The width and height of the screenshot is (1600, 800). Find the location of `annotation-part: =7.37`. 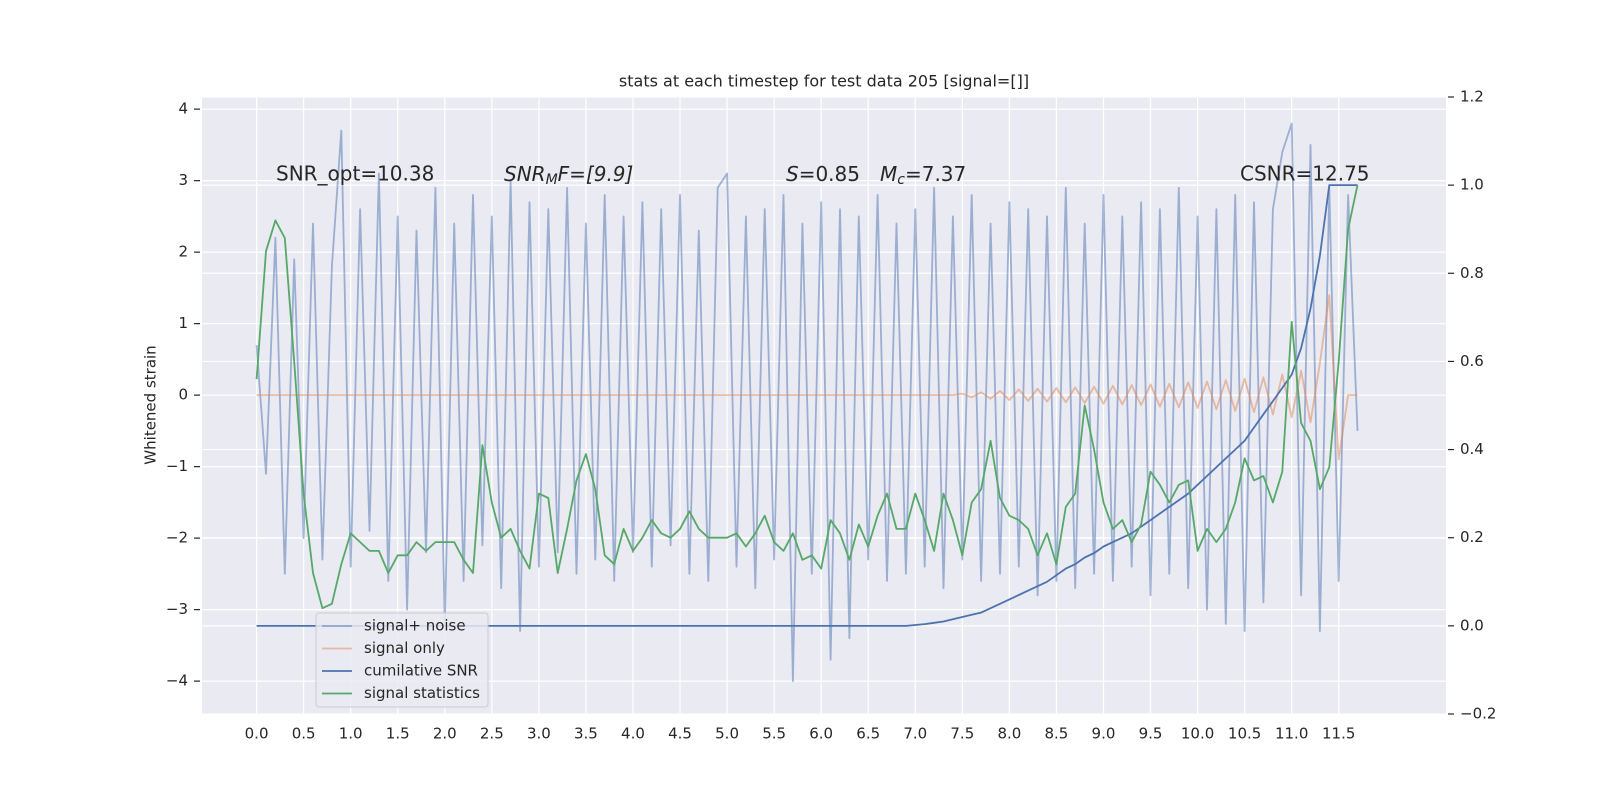

annotation-part: =7.37 is located at coordinates (935, 174).